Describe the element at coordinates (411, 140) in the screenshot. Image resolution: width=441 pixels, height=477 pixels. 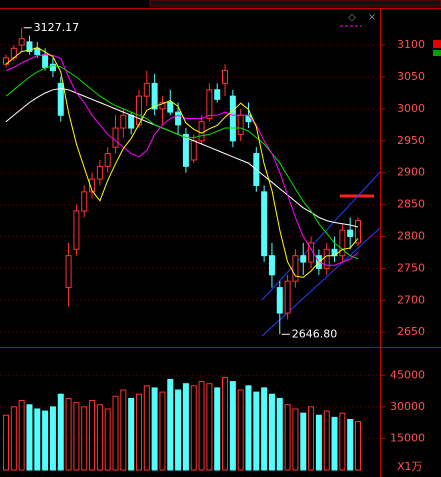
I see `y-tick-label: 2950` at that location.